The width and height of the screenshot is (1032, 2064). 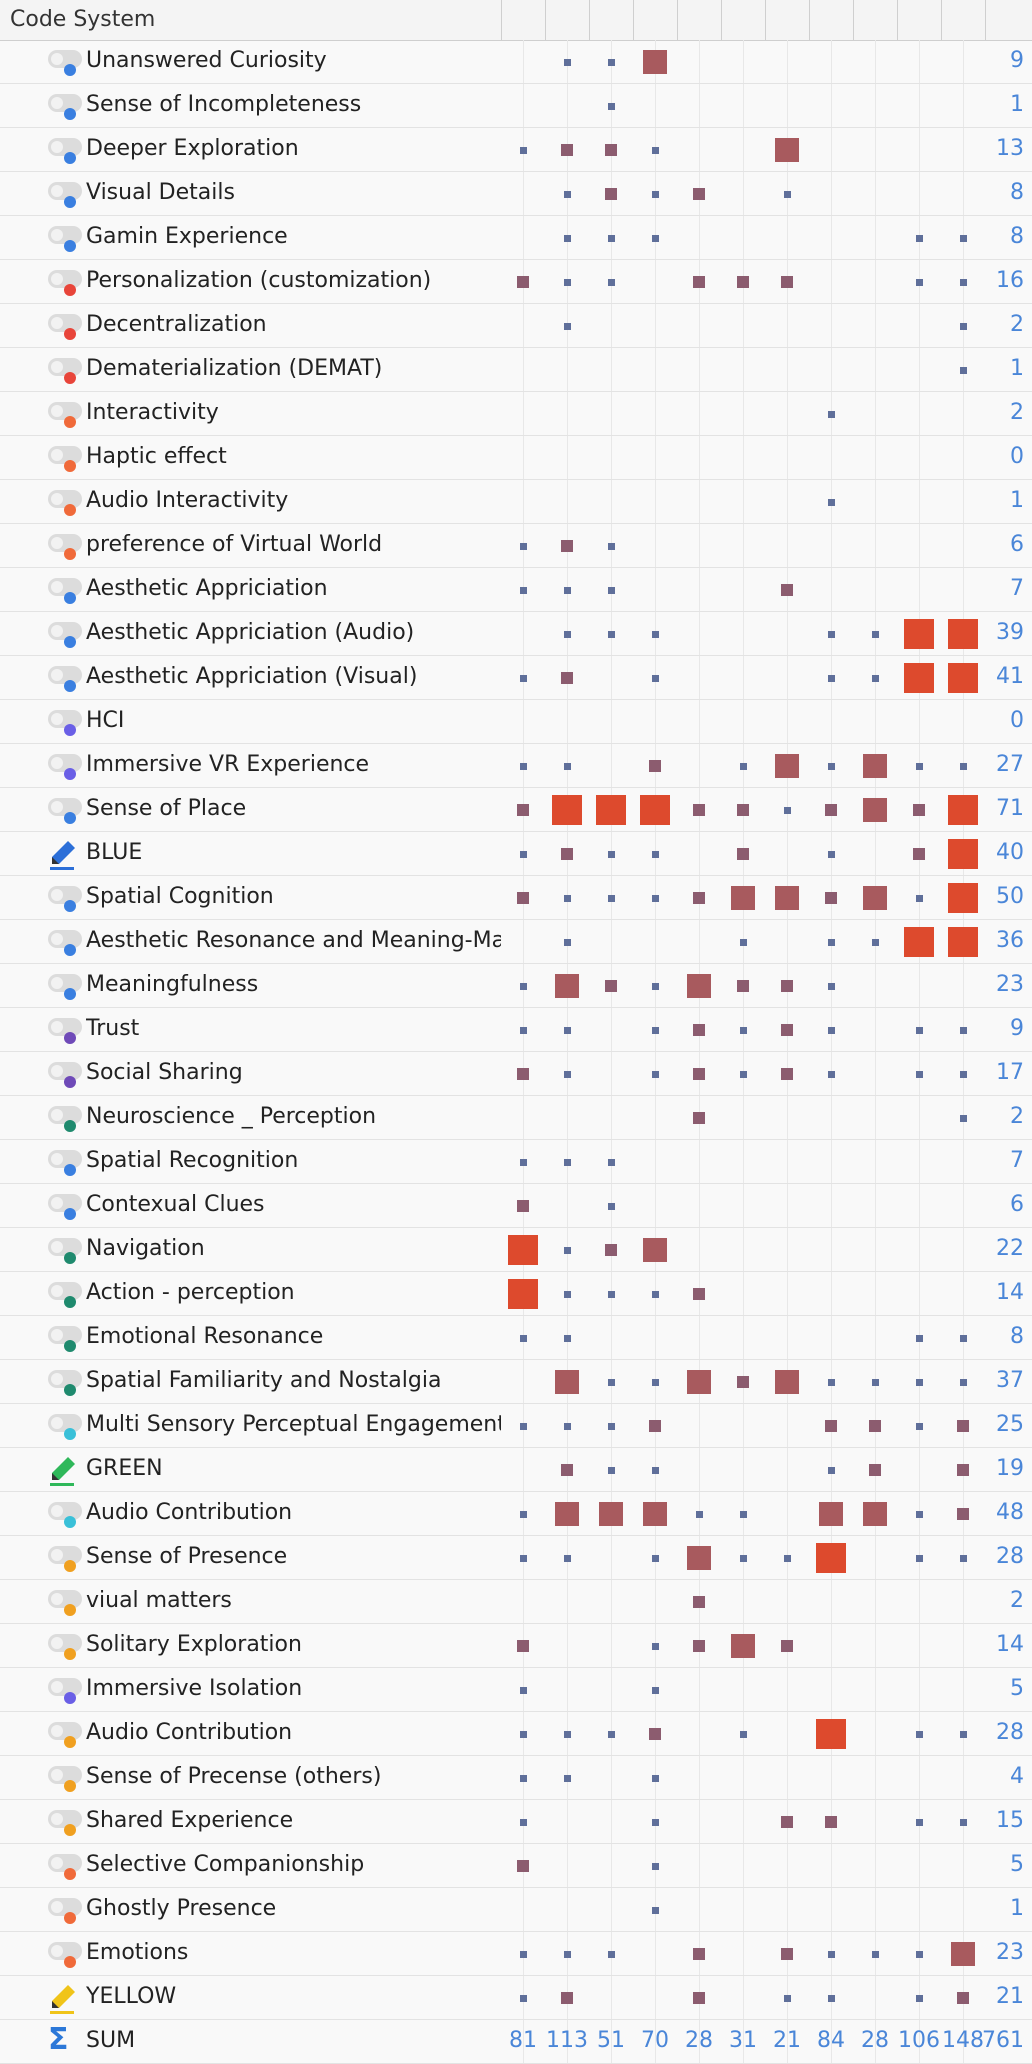 I want to click on code-row: Gamin Experience 8, so click(x=516, y=238).